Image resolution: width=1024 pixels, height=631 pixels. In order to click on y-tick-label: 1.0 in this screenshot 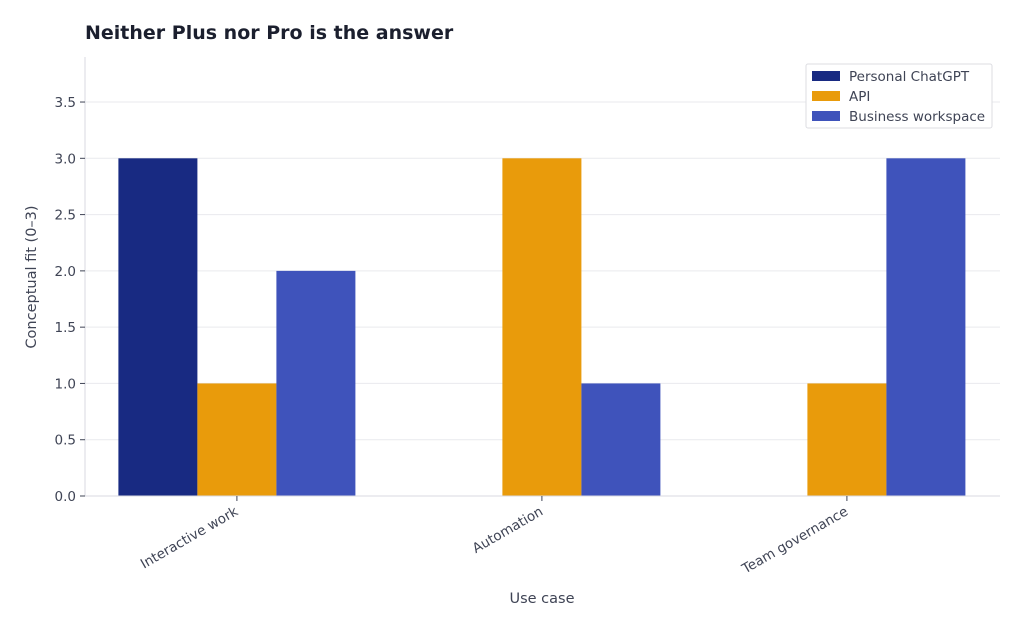, I will do `click(65, 384)`.